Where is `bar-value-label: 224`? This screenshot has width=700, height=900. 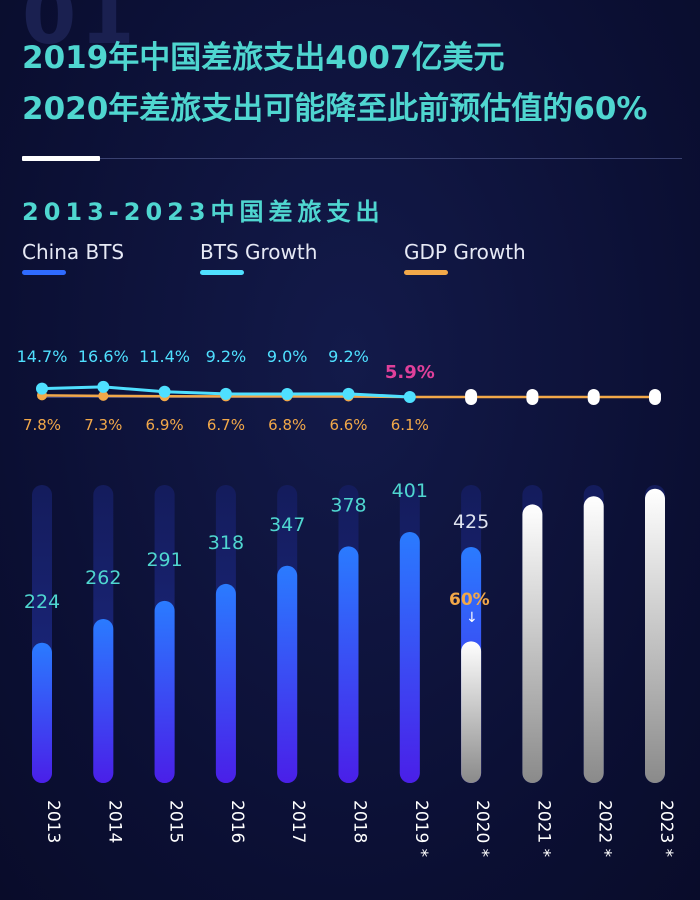 bar-value-label: 224 is located at coordinates (42, 602).